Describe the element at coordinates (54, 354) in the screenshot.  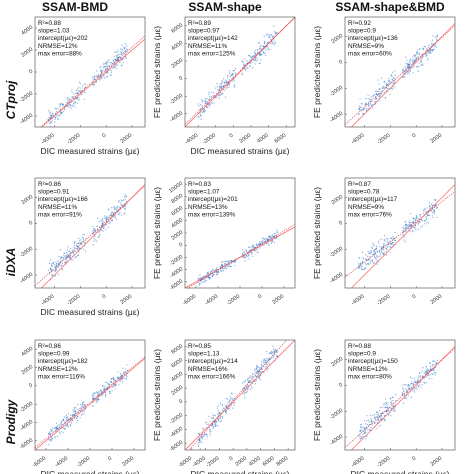
I see `stat-line: slope=0.99` at that location.